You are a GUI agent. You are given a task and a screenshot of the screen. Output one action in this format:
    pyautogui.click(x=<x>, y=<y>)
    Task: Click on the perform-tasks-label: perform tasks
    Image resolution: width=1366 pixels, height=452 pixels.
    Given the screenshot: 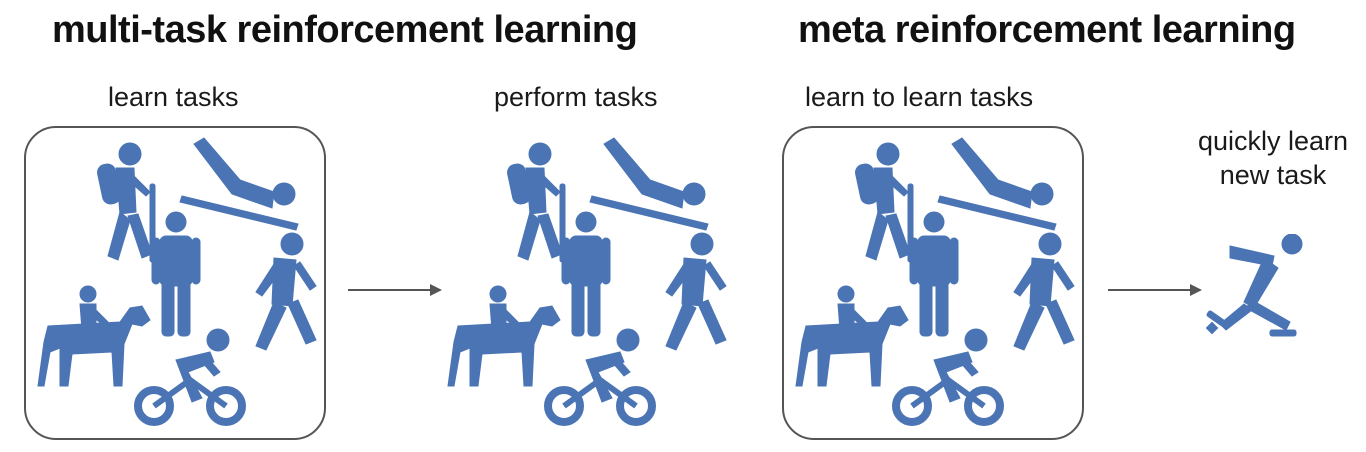 What is the action you would take?
    pyautogui.click(x=576, y=97)
    